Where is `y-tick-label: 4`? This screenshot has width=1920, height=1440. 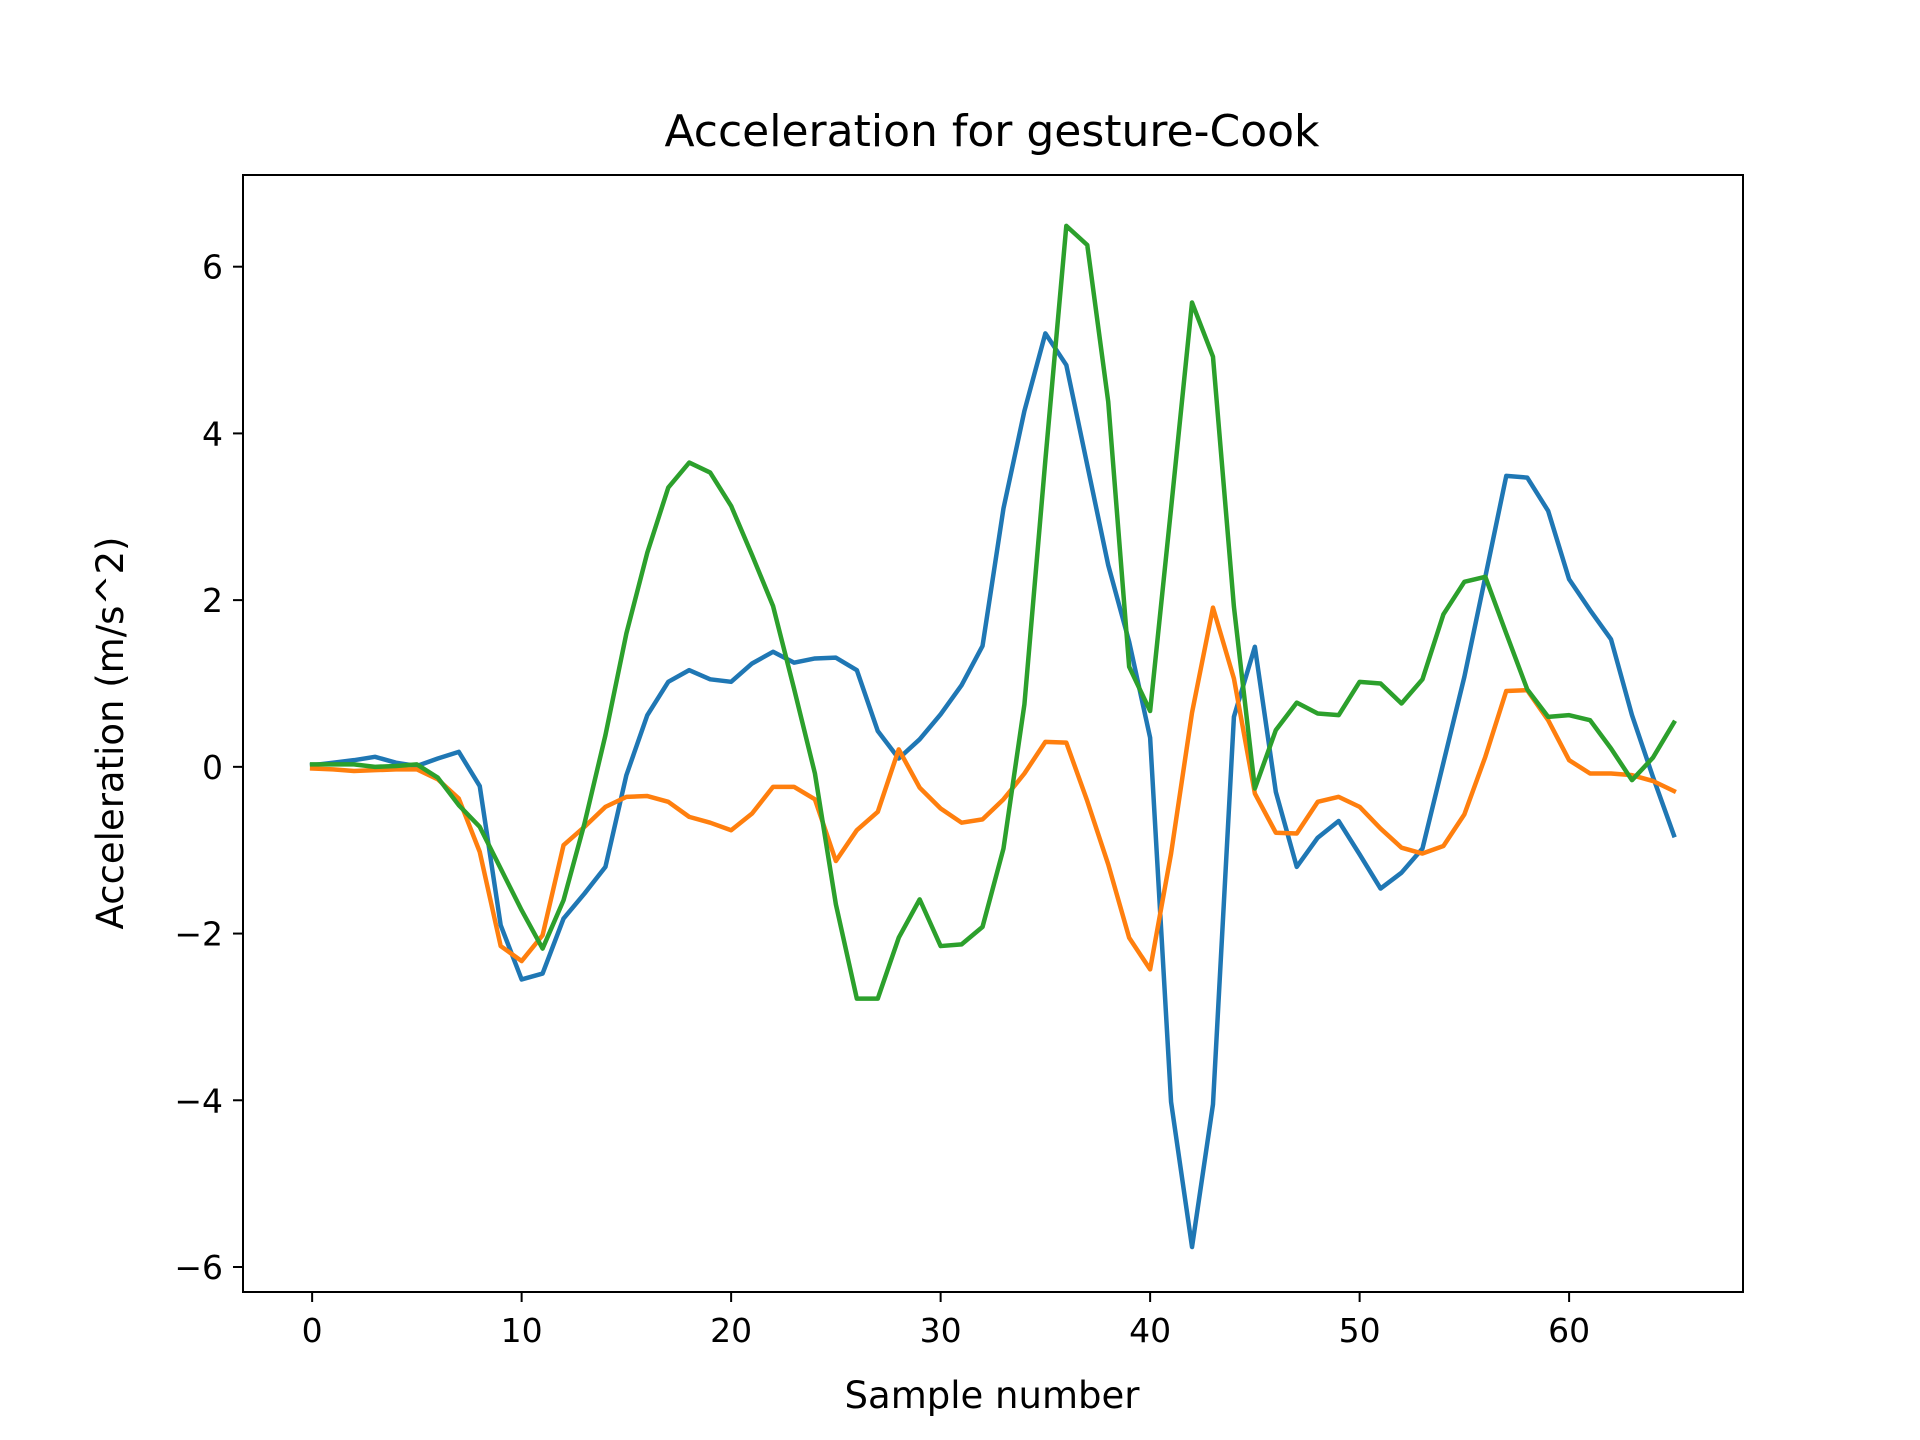 y-tick-label: 4 is located at coordinates (212, 433).